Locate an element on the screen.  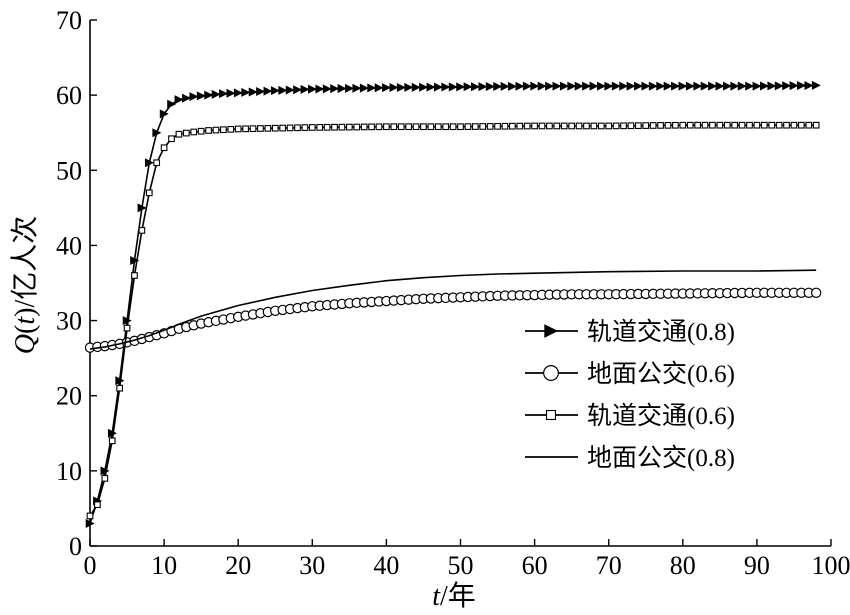
x-axis-title-unit: /年 is located at coordinates (458, 596).